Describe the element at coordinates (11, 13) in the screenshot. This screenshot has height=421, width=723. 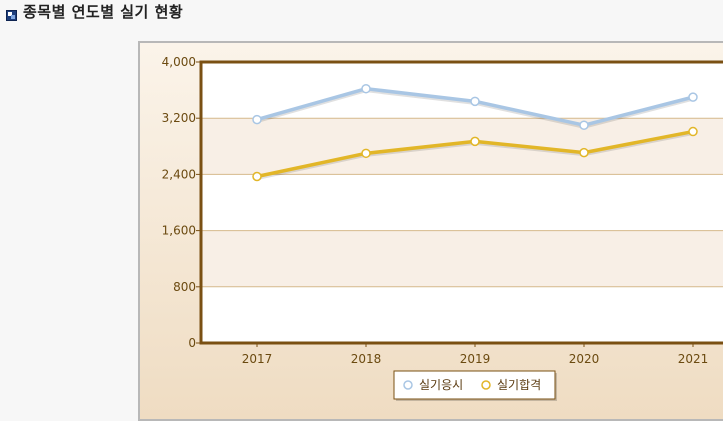
I see `square-bullet-icon` at that location.